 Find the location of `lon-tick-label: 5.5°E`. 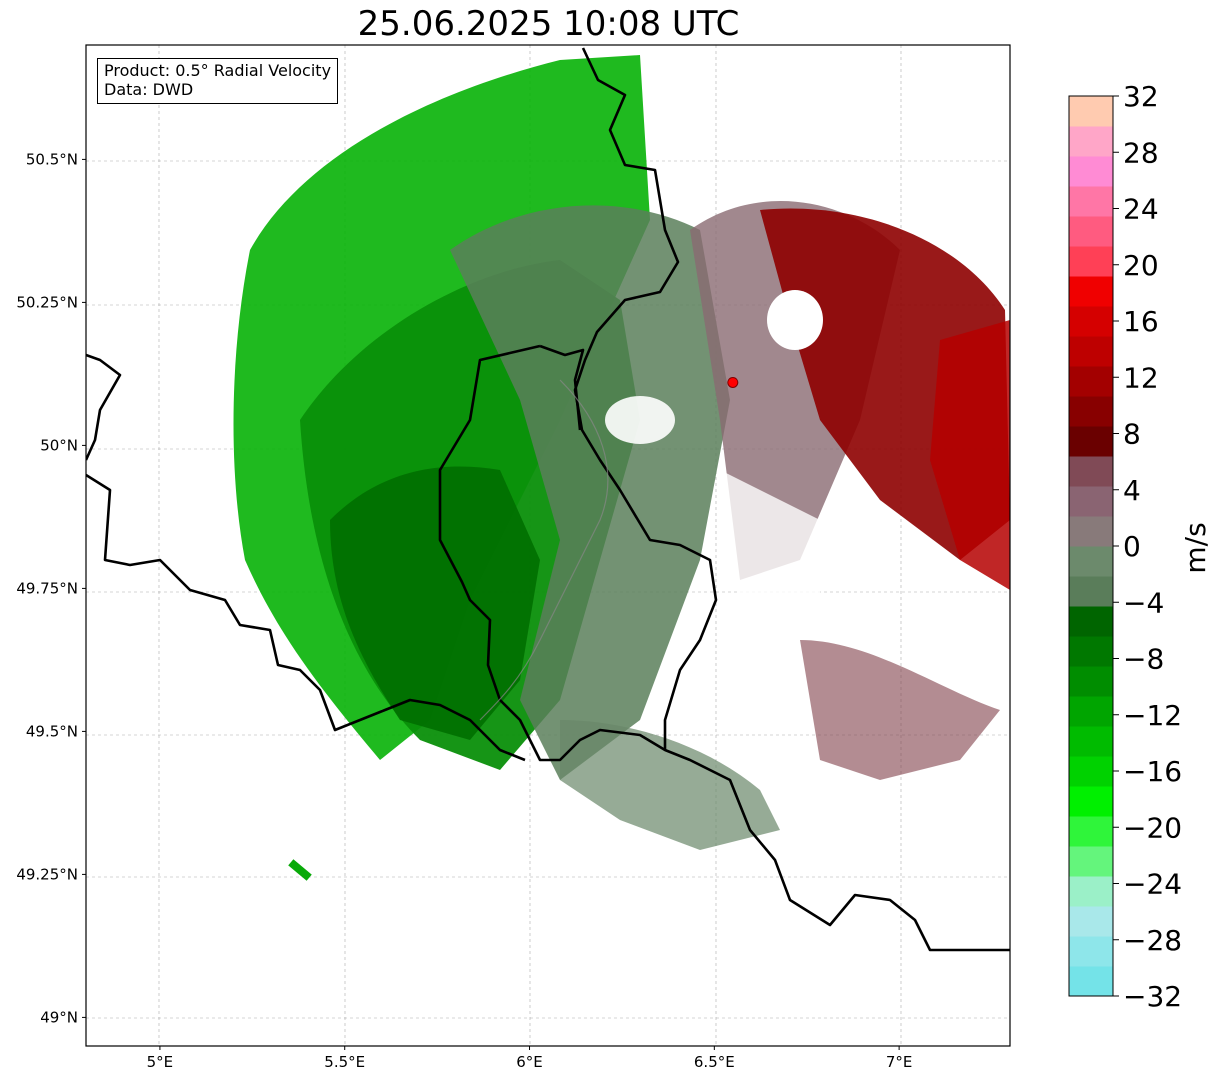

lon-tick-label: 5.5°E is located at coordinates (344, 1062).